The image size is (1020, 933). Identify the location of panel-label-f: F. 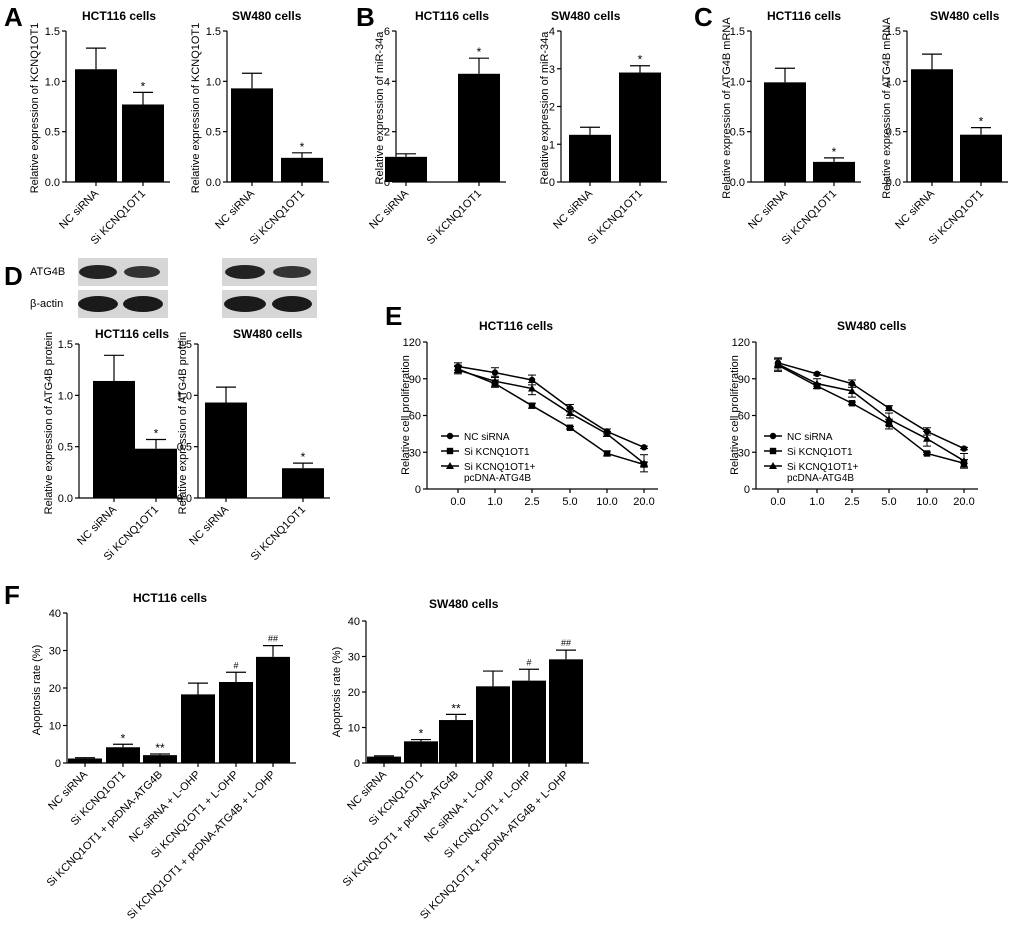
(12, 595).